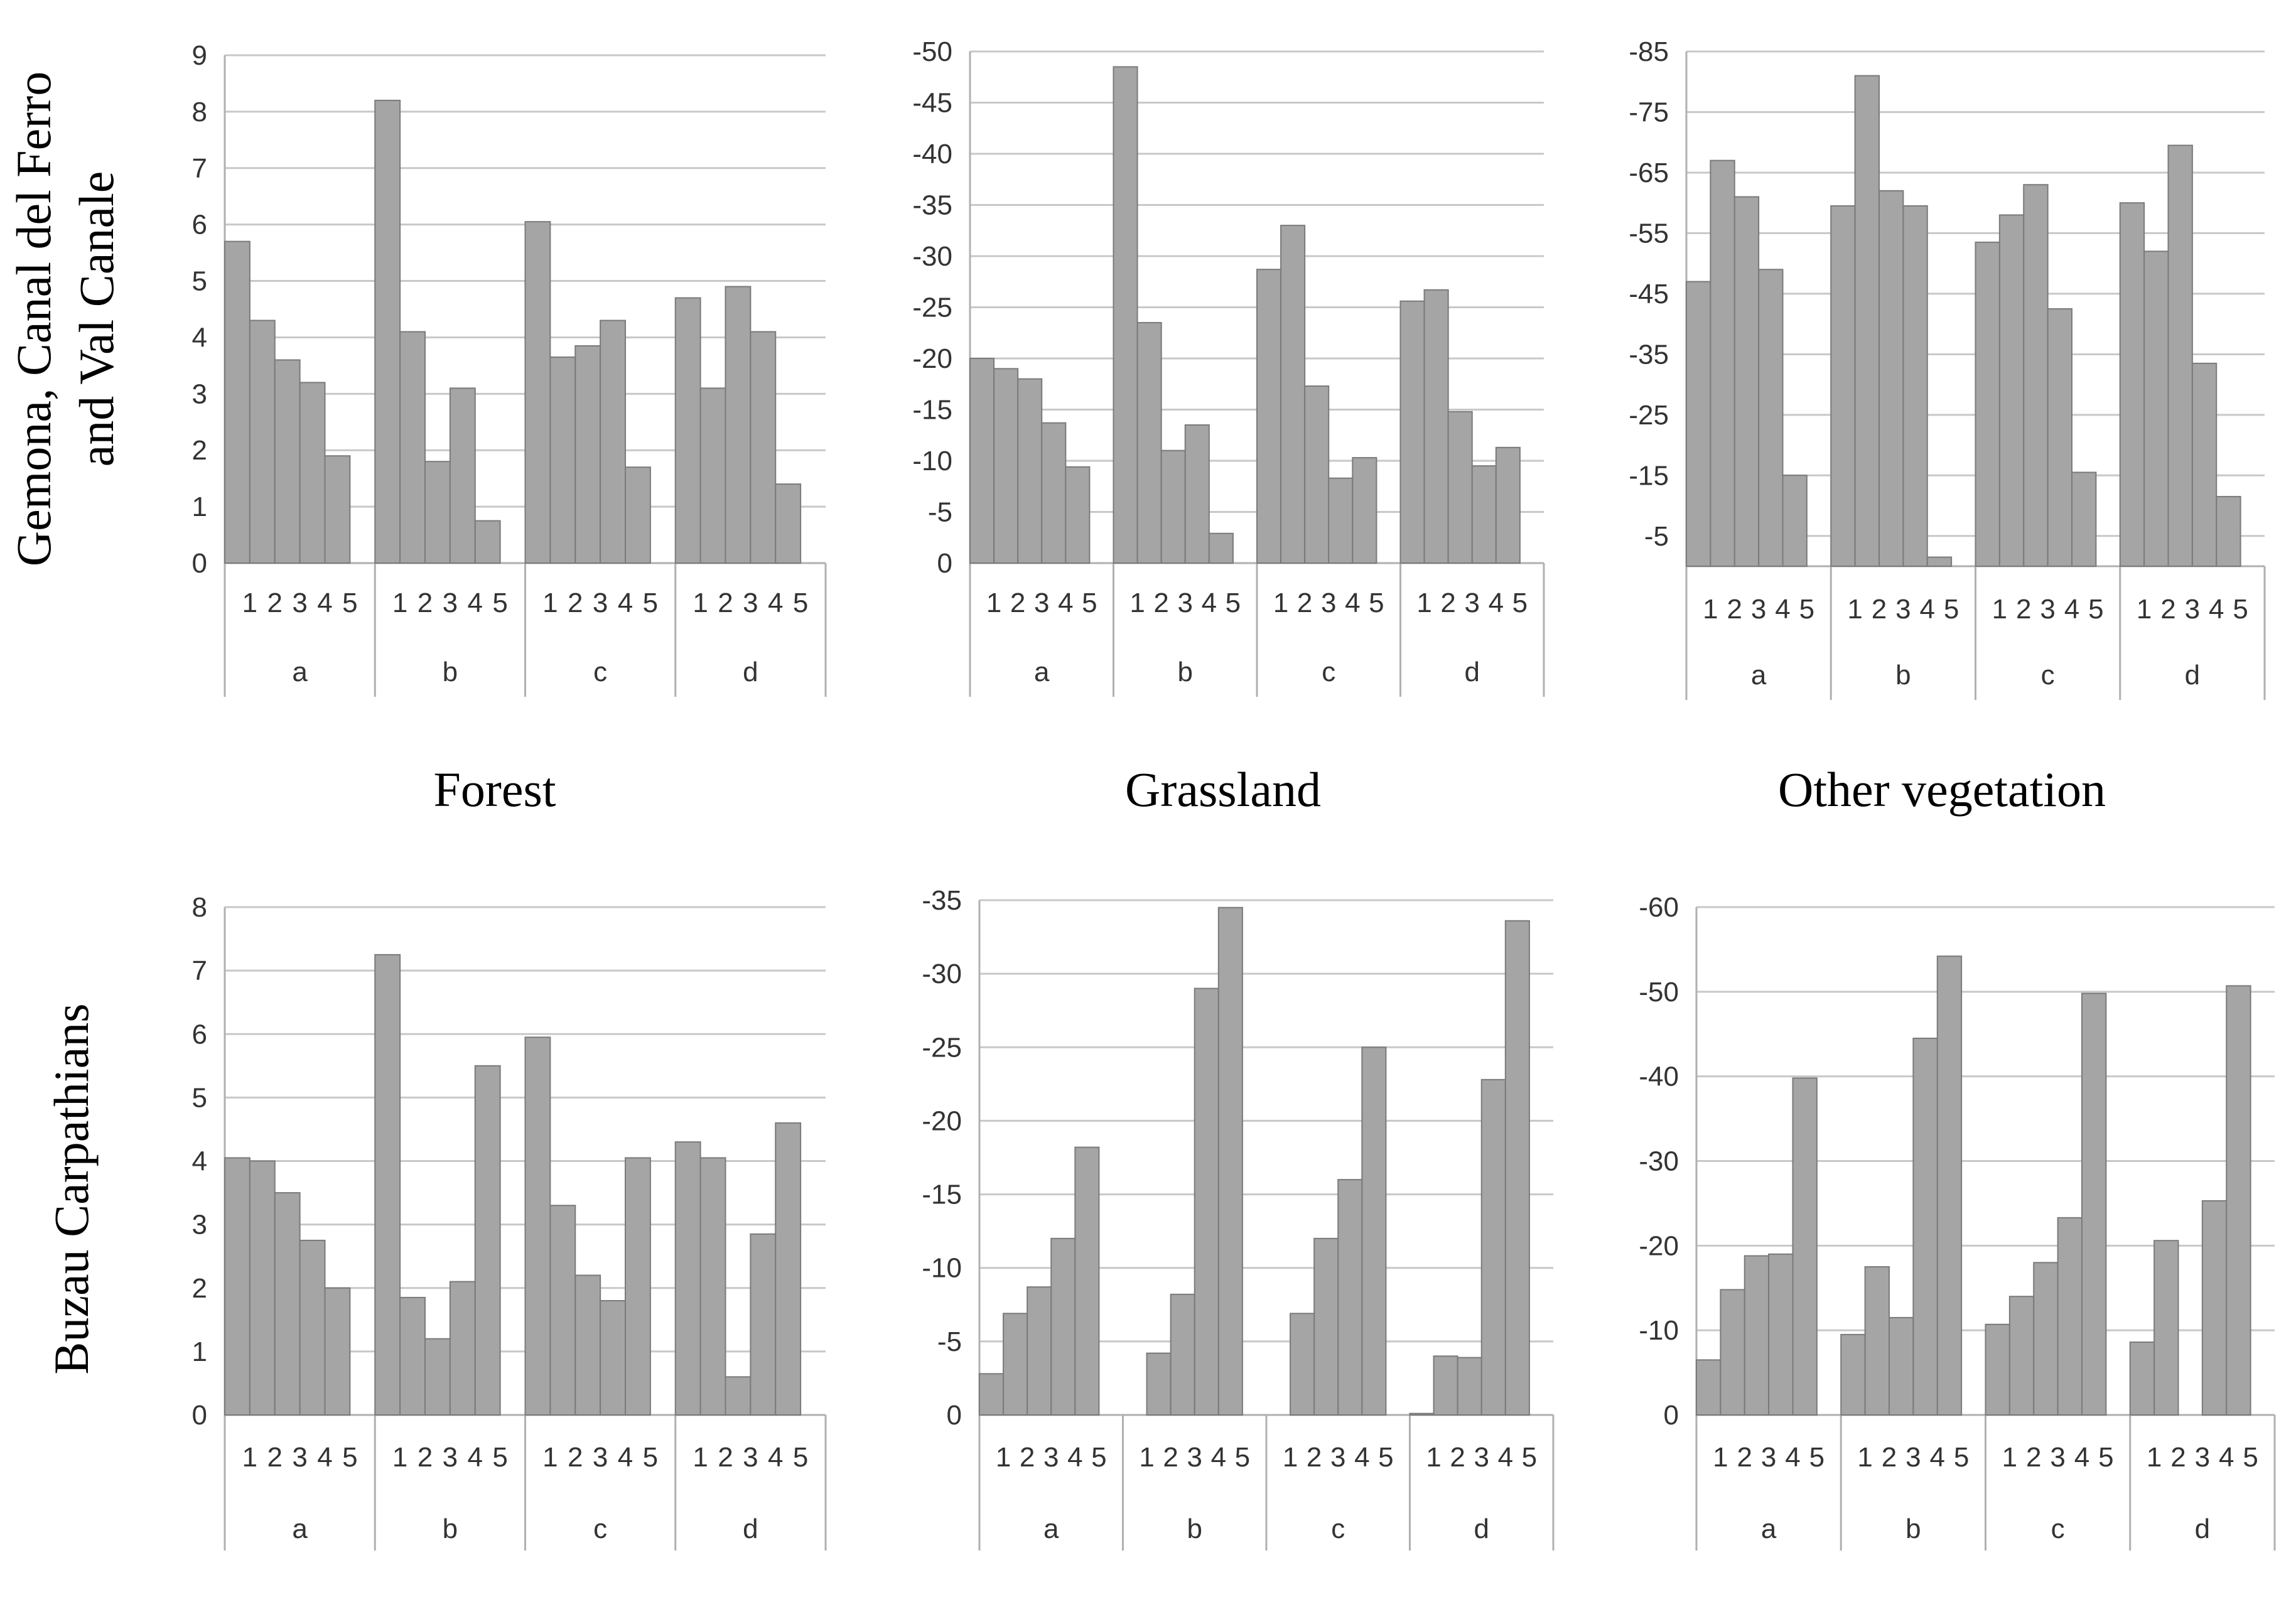 This screenshot has height=1597, width=2296. Describe the element at coordinates (96, 319) in the screenshot. I see `row-label-top-line2: and Val Canale` at that location.